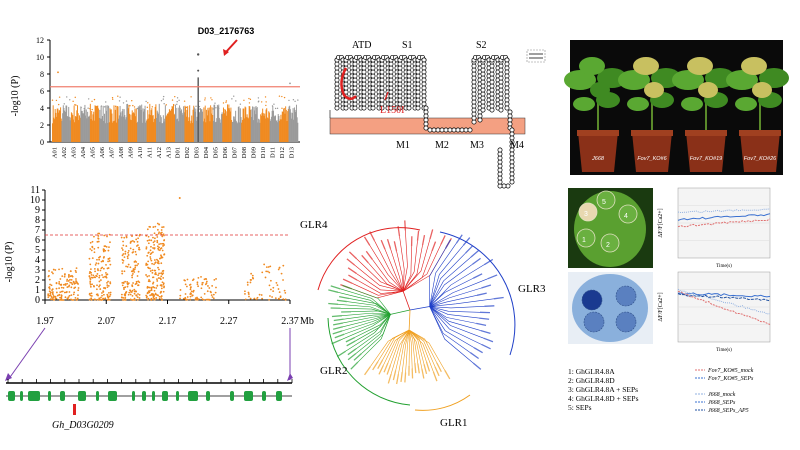 The width and height of the screenshot is (800, 450). What do you see at coordinates (580, 407) in the screenshot?
I see `leaf-legend-item: 5: SEPs` at bounding box center [580, 407].